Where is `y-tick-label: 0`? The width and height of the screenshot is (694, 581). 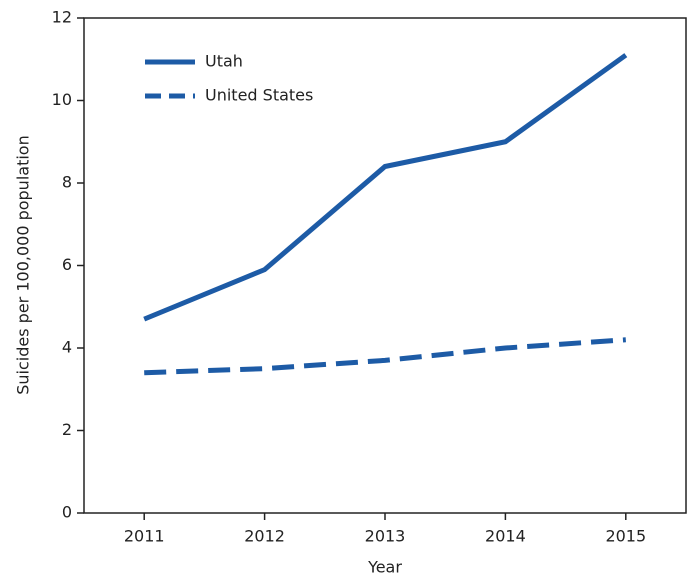
y-tick-label: 0 is located at coordinates (67, 512).